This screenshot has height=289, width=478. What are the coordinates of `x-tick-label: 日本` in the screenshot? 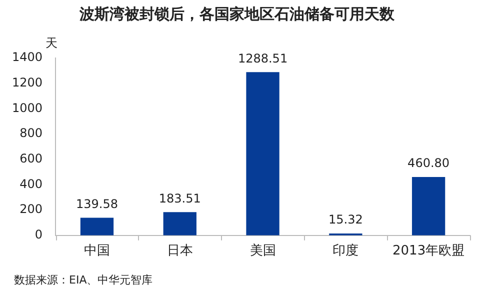 It's located at (179, 251).